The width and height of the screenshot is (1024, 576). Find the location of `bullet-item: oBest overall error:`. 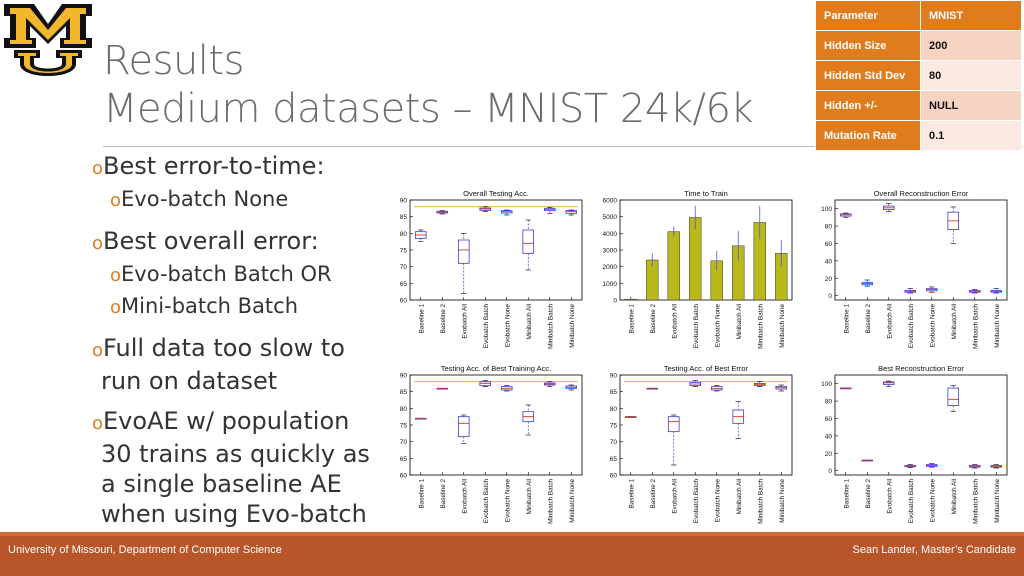

bullet-item: oBest overall error: is located at coordinates (242, 242).